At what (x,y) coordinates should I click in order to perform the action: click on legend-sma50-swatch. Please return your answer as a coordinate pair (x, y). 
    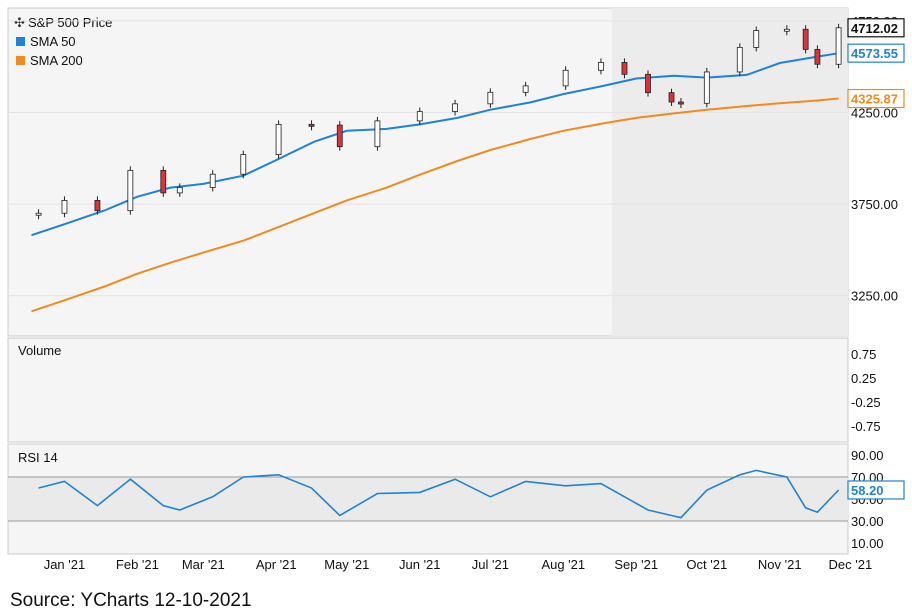
    Looking at the image, I should click on (20, 41).